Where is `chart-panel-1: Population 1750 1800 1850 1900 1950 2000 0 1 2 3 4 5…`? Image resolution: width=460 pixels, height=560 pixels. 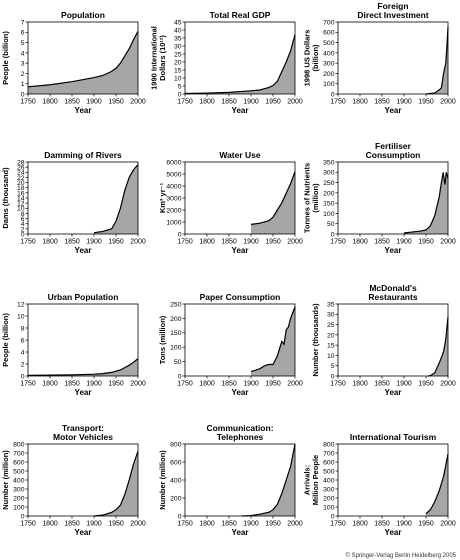
chart-panel-1: Population 1750 1800 1850 1900 1950 2000 0 1 2 3 4 5… is located at coordinates (73, 62).